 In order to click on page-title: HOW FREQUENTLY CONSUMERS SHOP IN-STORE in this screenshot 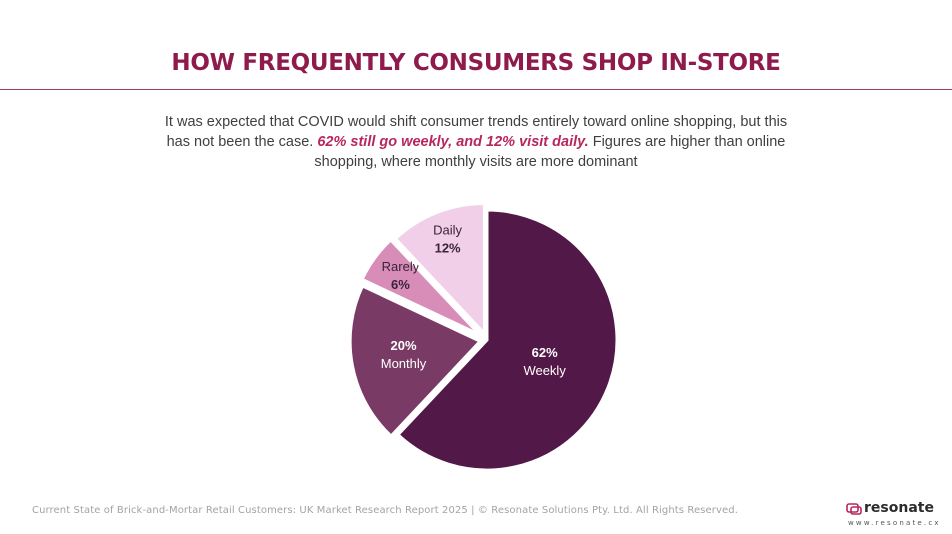, I will do `click(476, 63)`.